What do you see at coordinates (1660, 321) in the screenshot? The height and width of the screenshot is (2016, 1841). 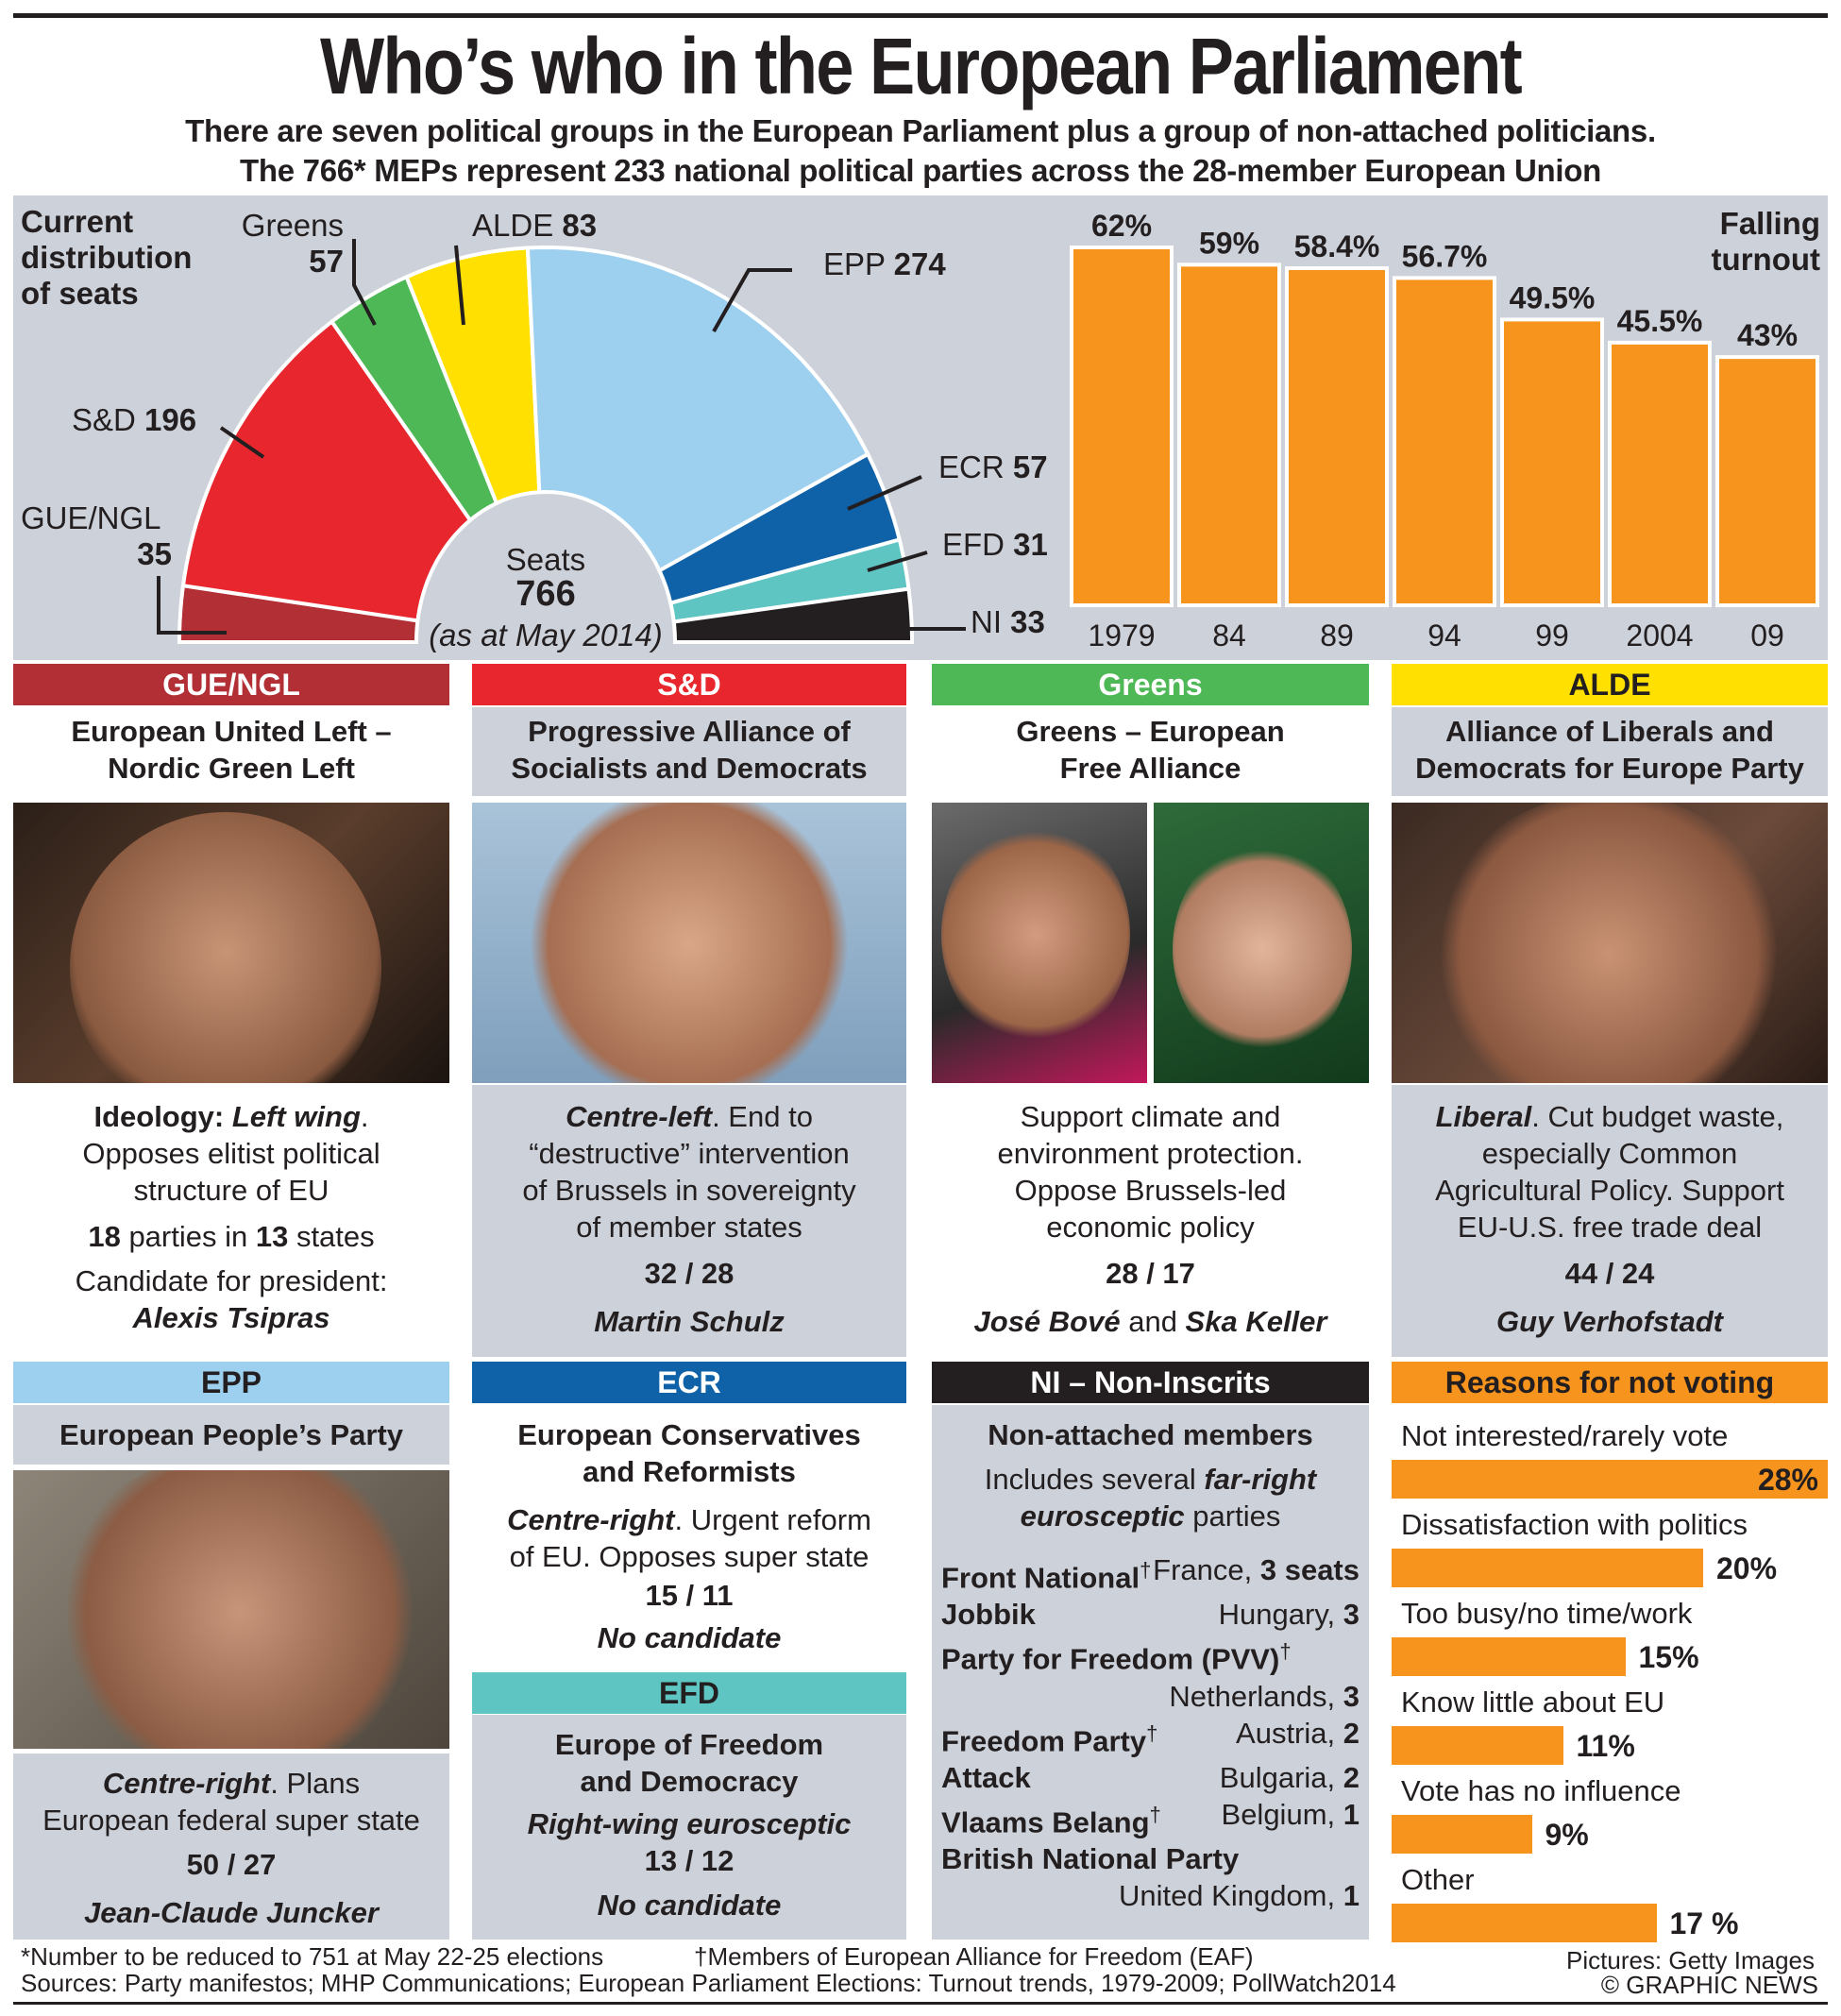 I see `turnout-value-label: 45.5%` at bounding box center [1660, 321].